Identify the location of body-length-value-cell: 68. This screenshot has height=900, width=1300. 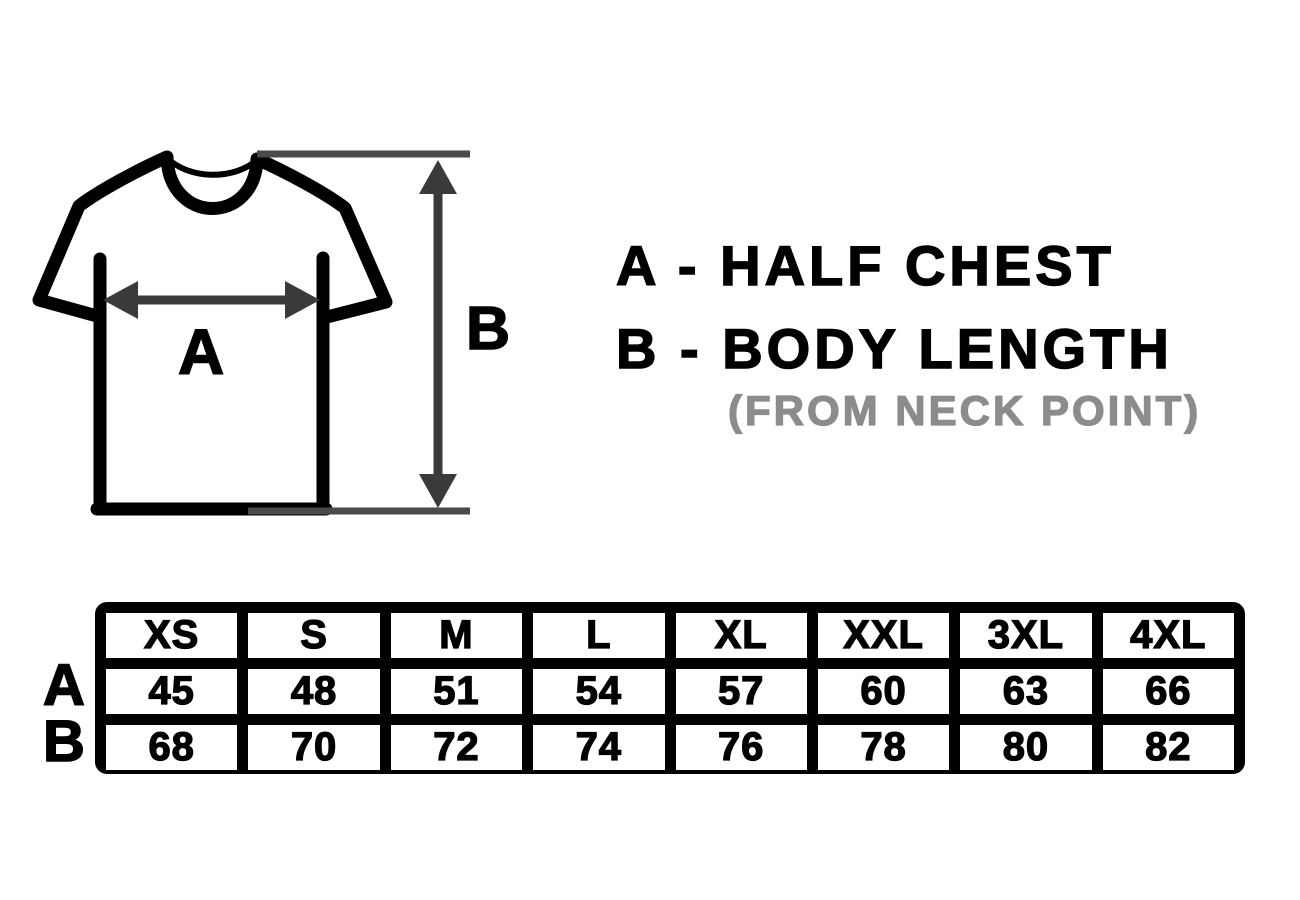
(172, 747).